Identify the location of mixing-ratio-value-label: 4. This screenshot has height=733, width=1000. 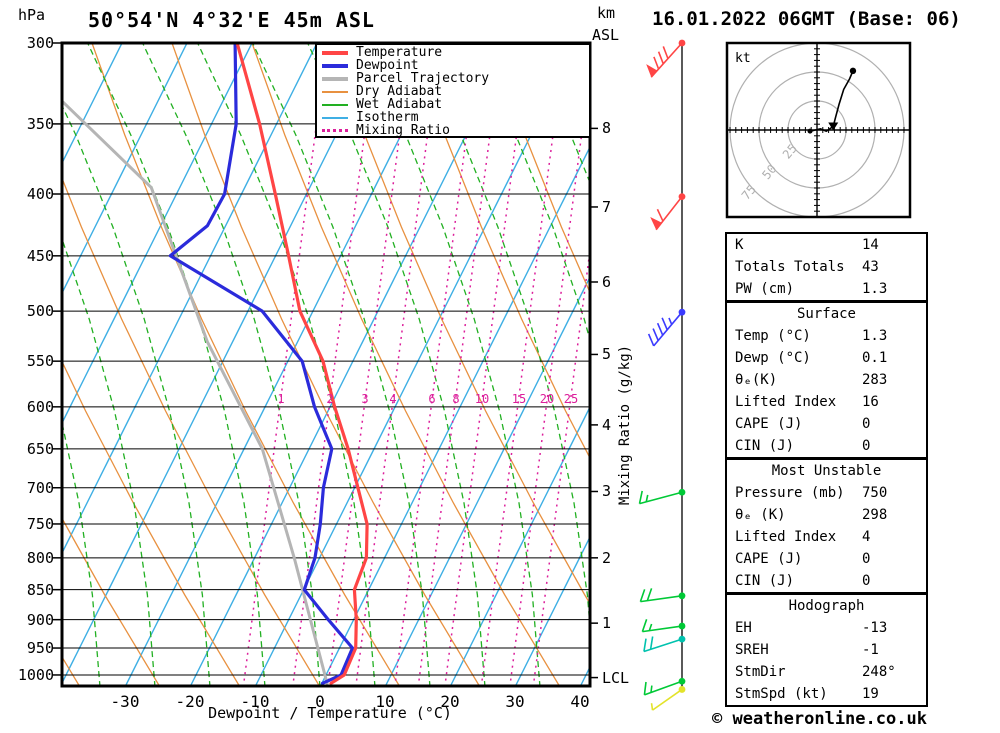
(393, 399).